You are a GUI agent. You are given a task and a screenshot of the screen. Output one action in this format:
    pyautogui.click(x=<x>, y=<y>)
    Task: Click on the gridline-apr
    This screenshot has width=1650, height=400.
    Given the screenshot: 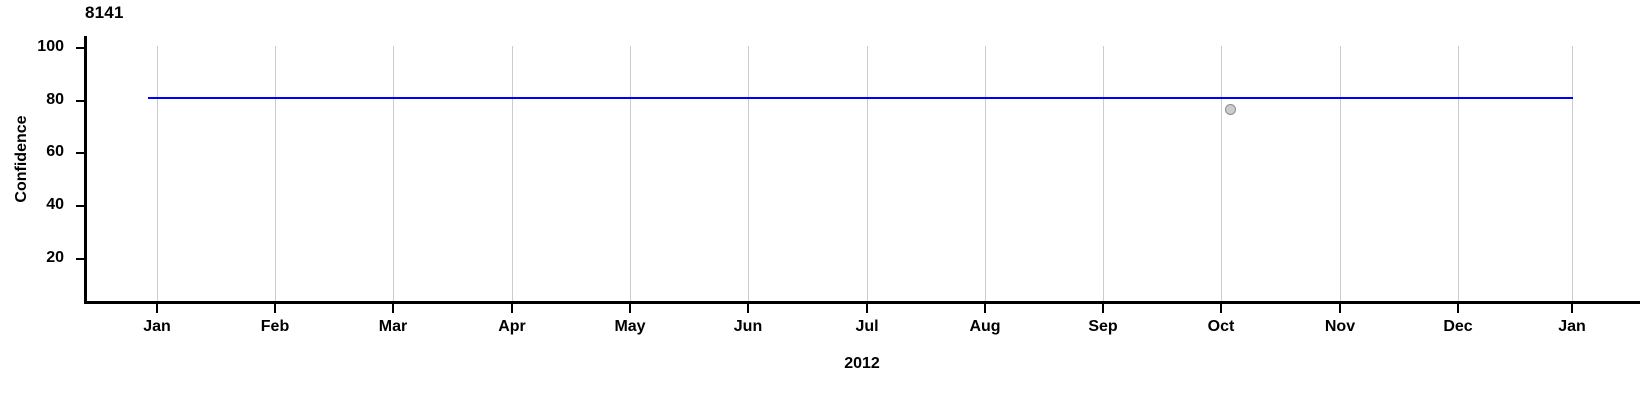 What is the action you would take?
    pyautogui.click(x=512, y=173)
    